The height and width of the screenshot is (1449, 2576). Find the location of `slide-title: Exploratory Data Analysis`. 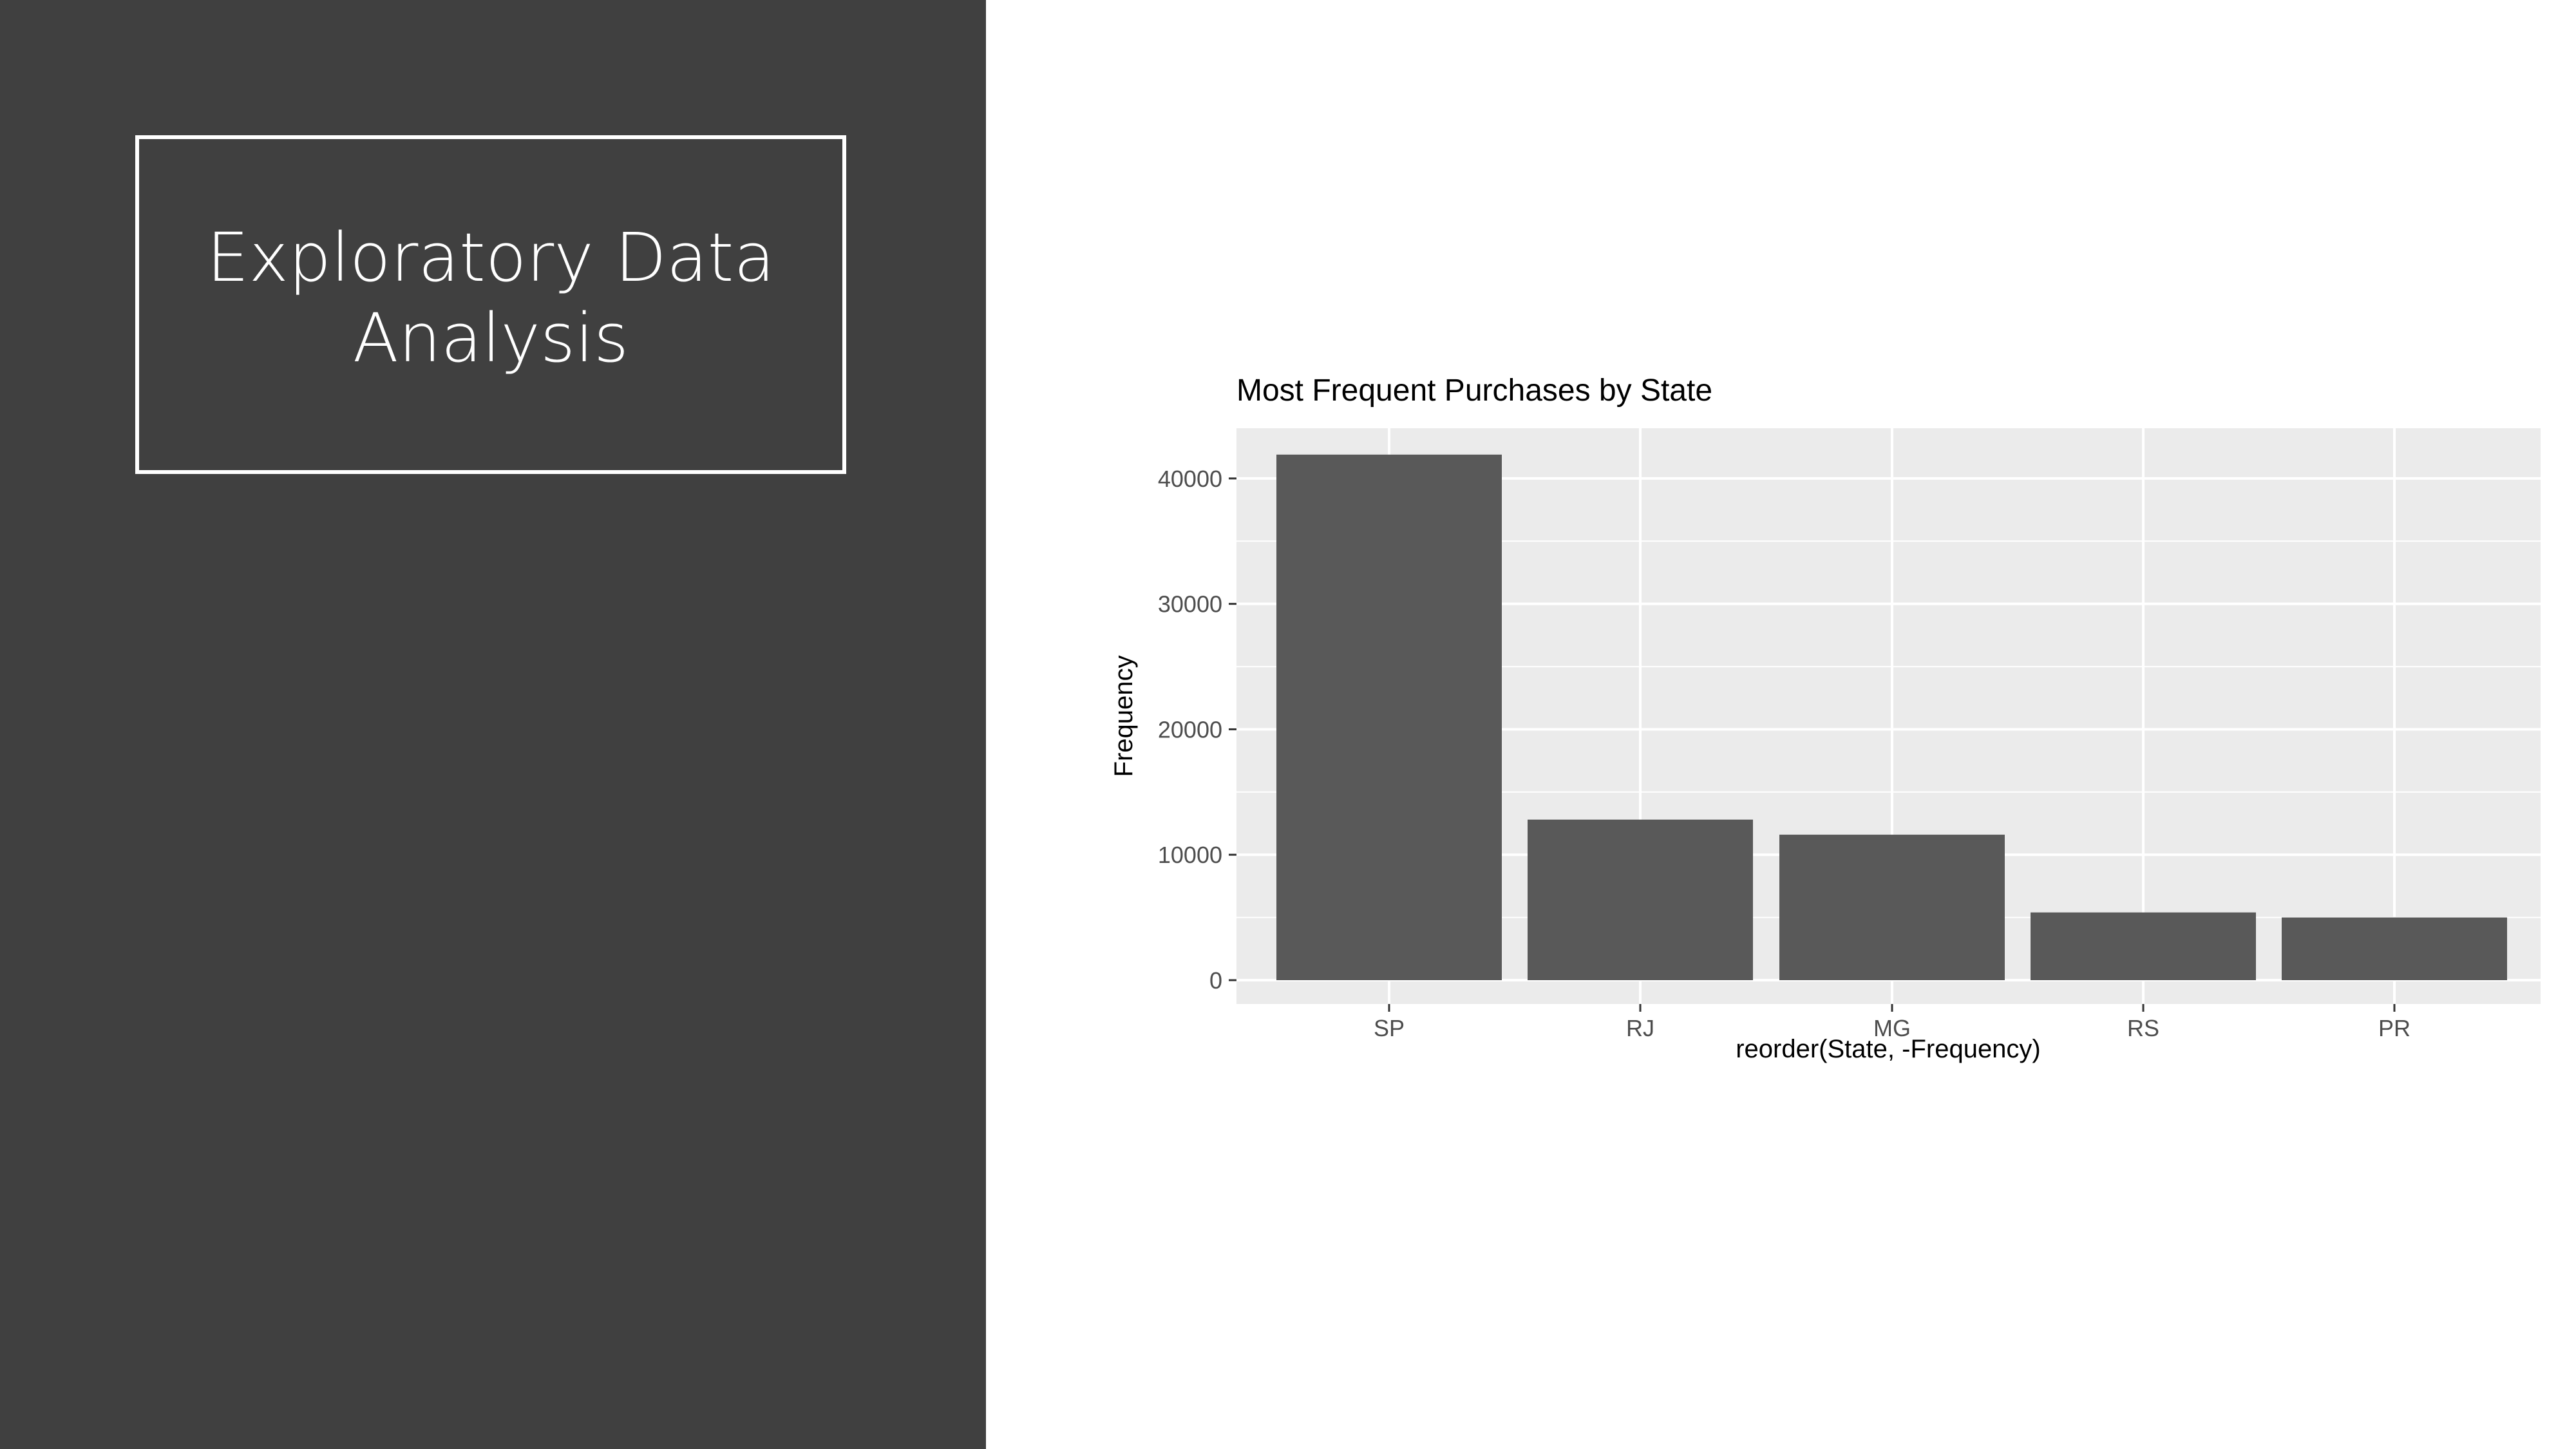

slide-title: Exploratory Data Analysis is located at coordinates (491, 297).